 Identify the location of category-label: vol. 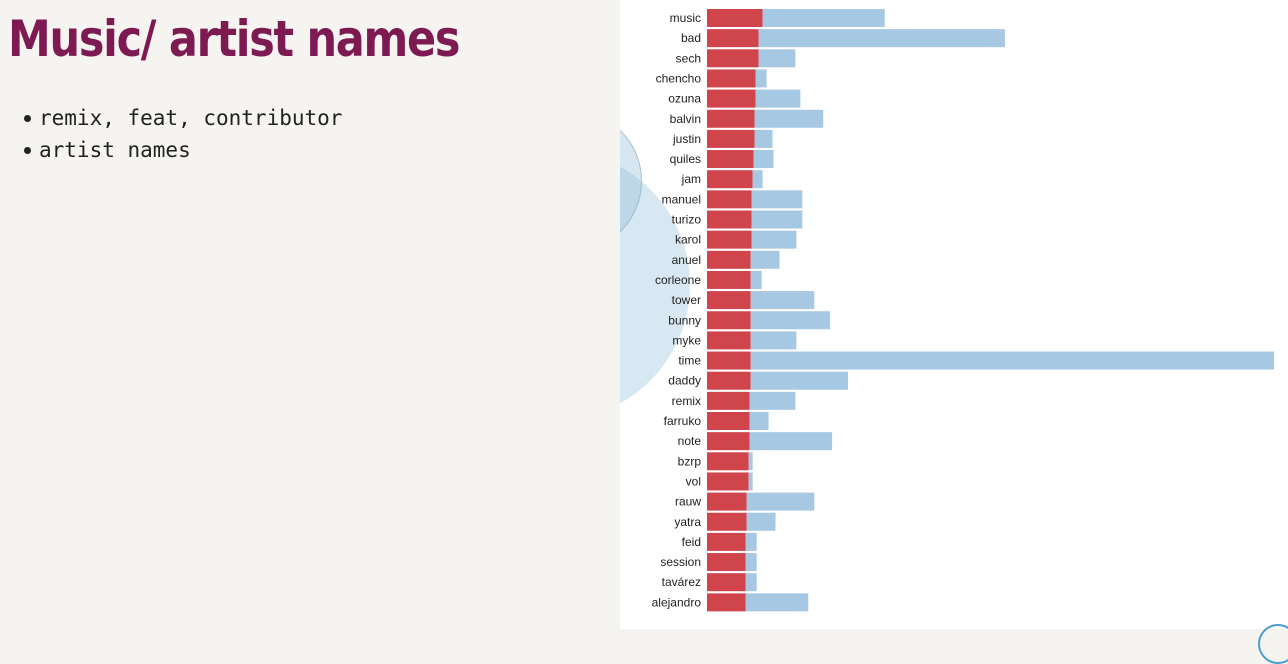
(693, 481).